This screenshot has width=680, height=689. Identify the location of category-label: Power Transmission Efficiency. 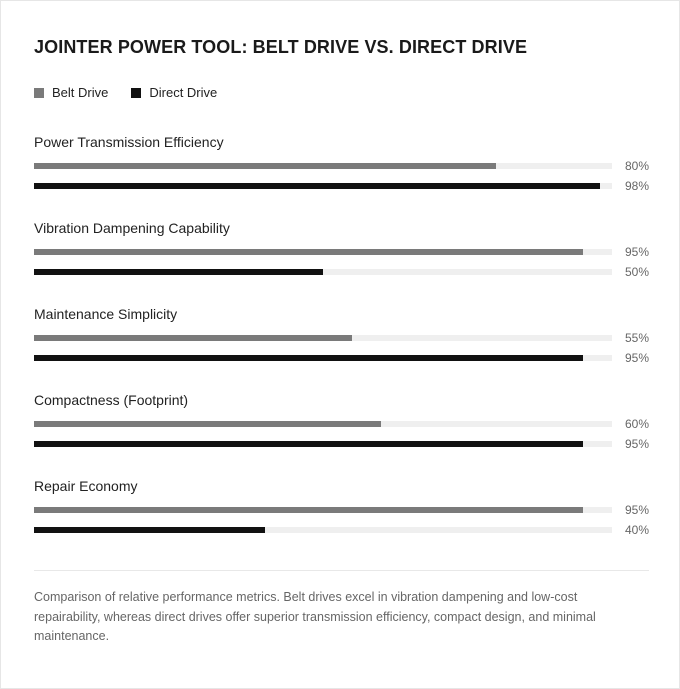
(129, 142).